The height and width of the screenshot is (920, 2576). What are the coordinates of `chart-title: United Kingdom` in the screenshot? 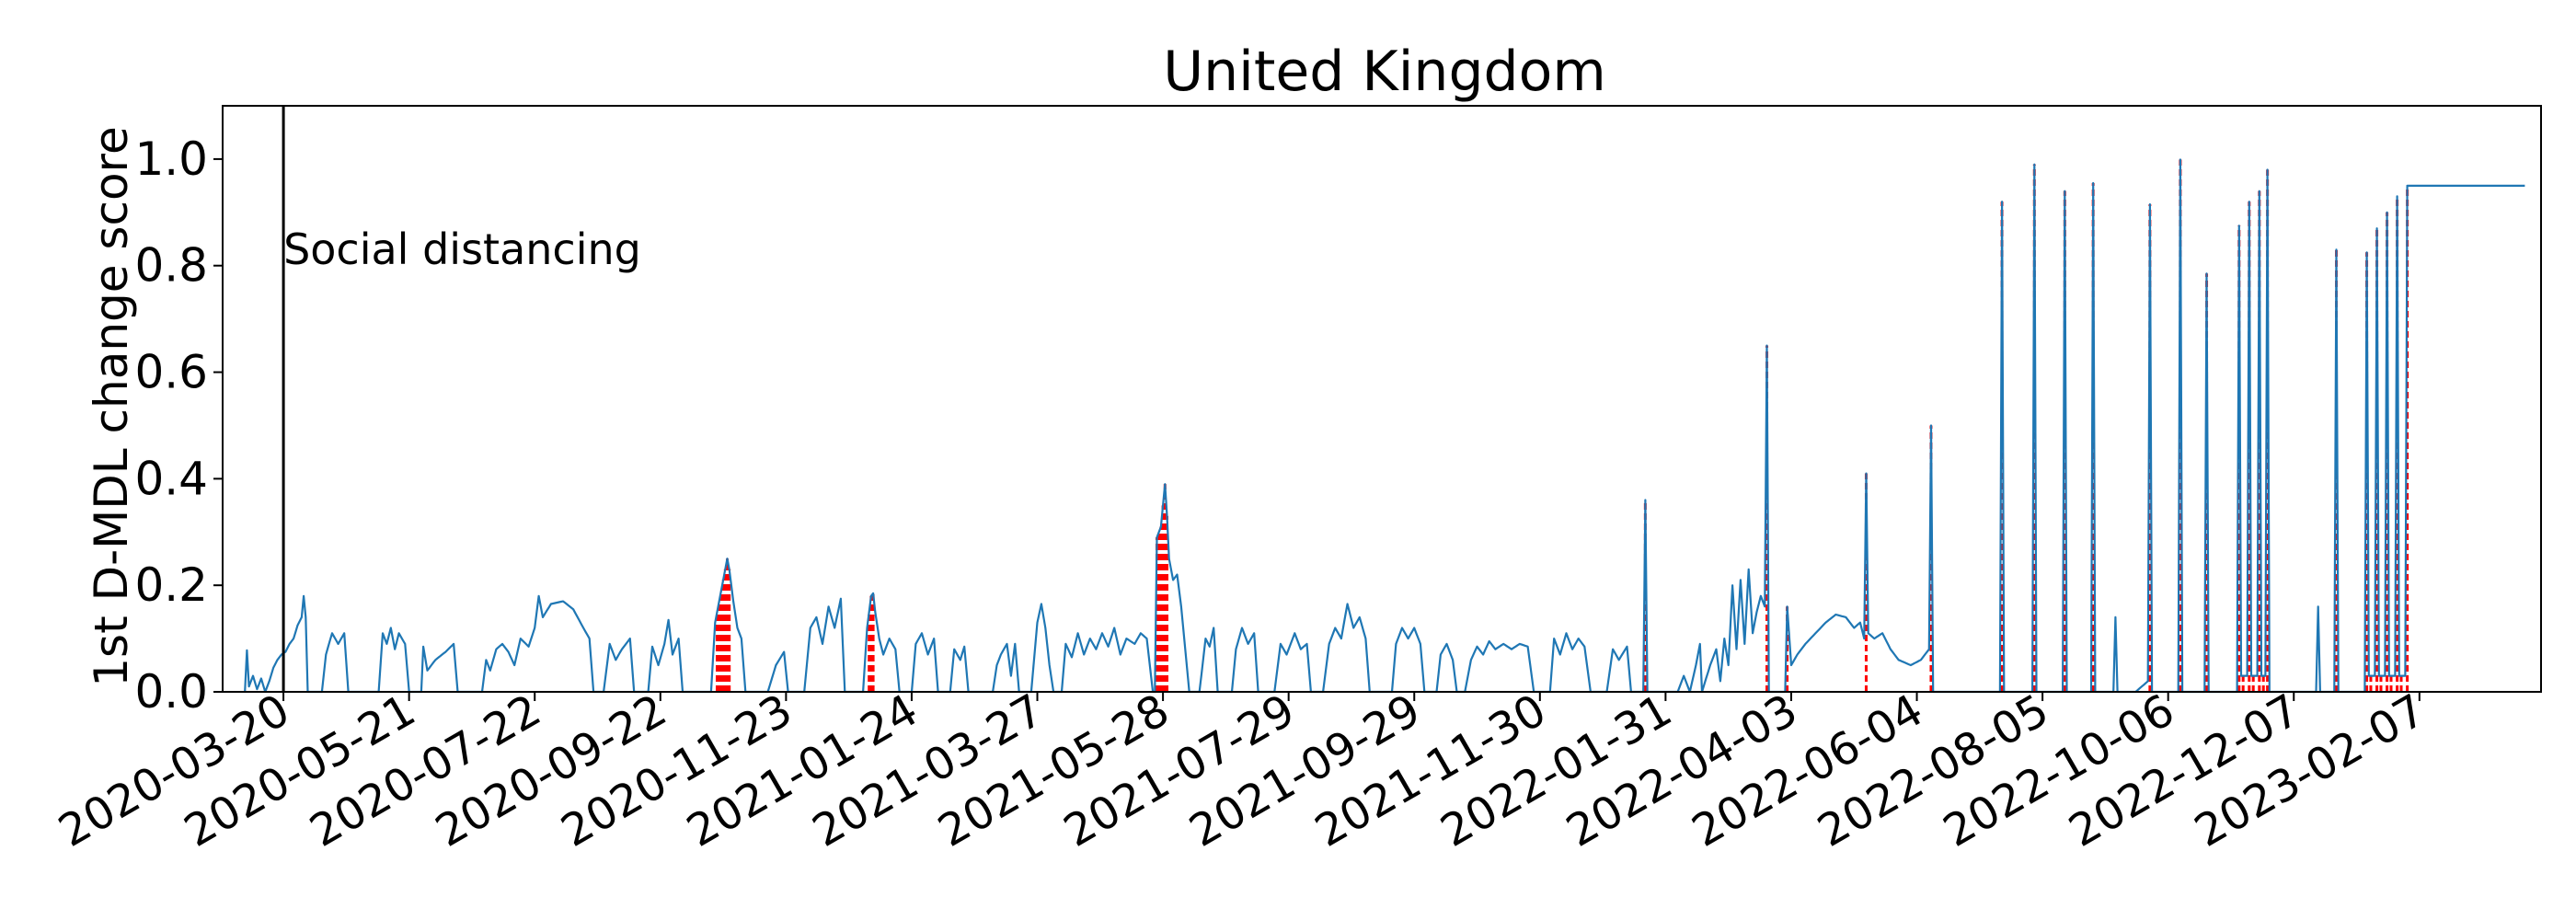 It's located at (1384, 72).